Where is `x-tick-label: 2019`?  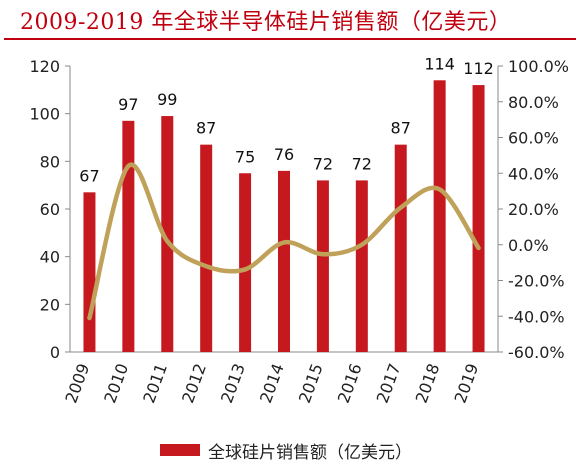 x-tick-label: 2019 is located at coordinates (467, 383).